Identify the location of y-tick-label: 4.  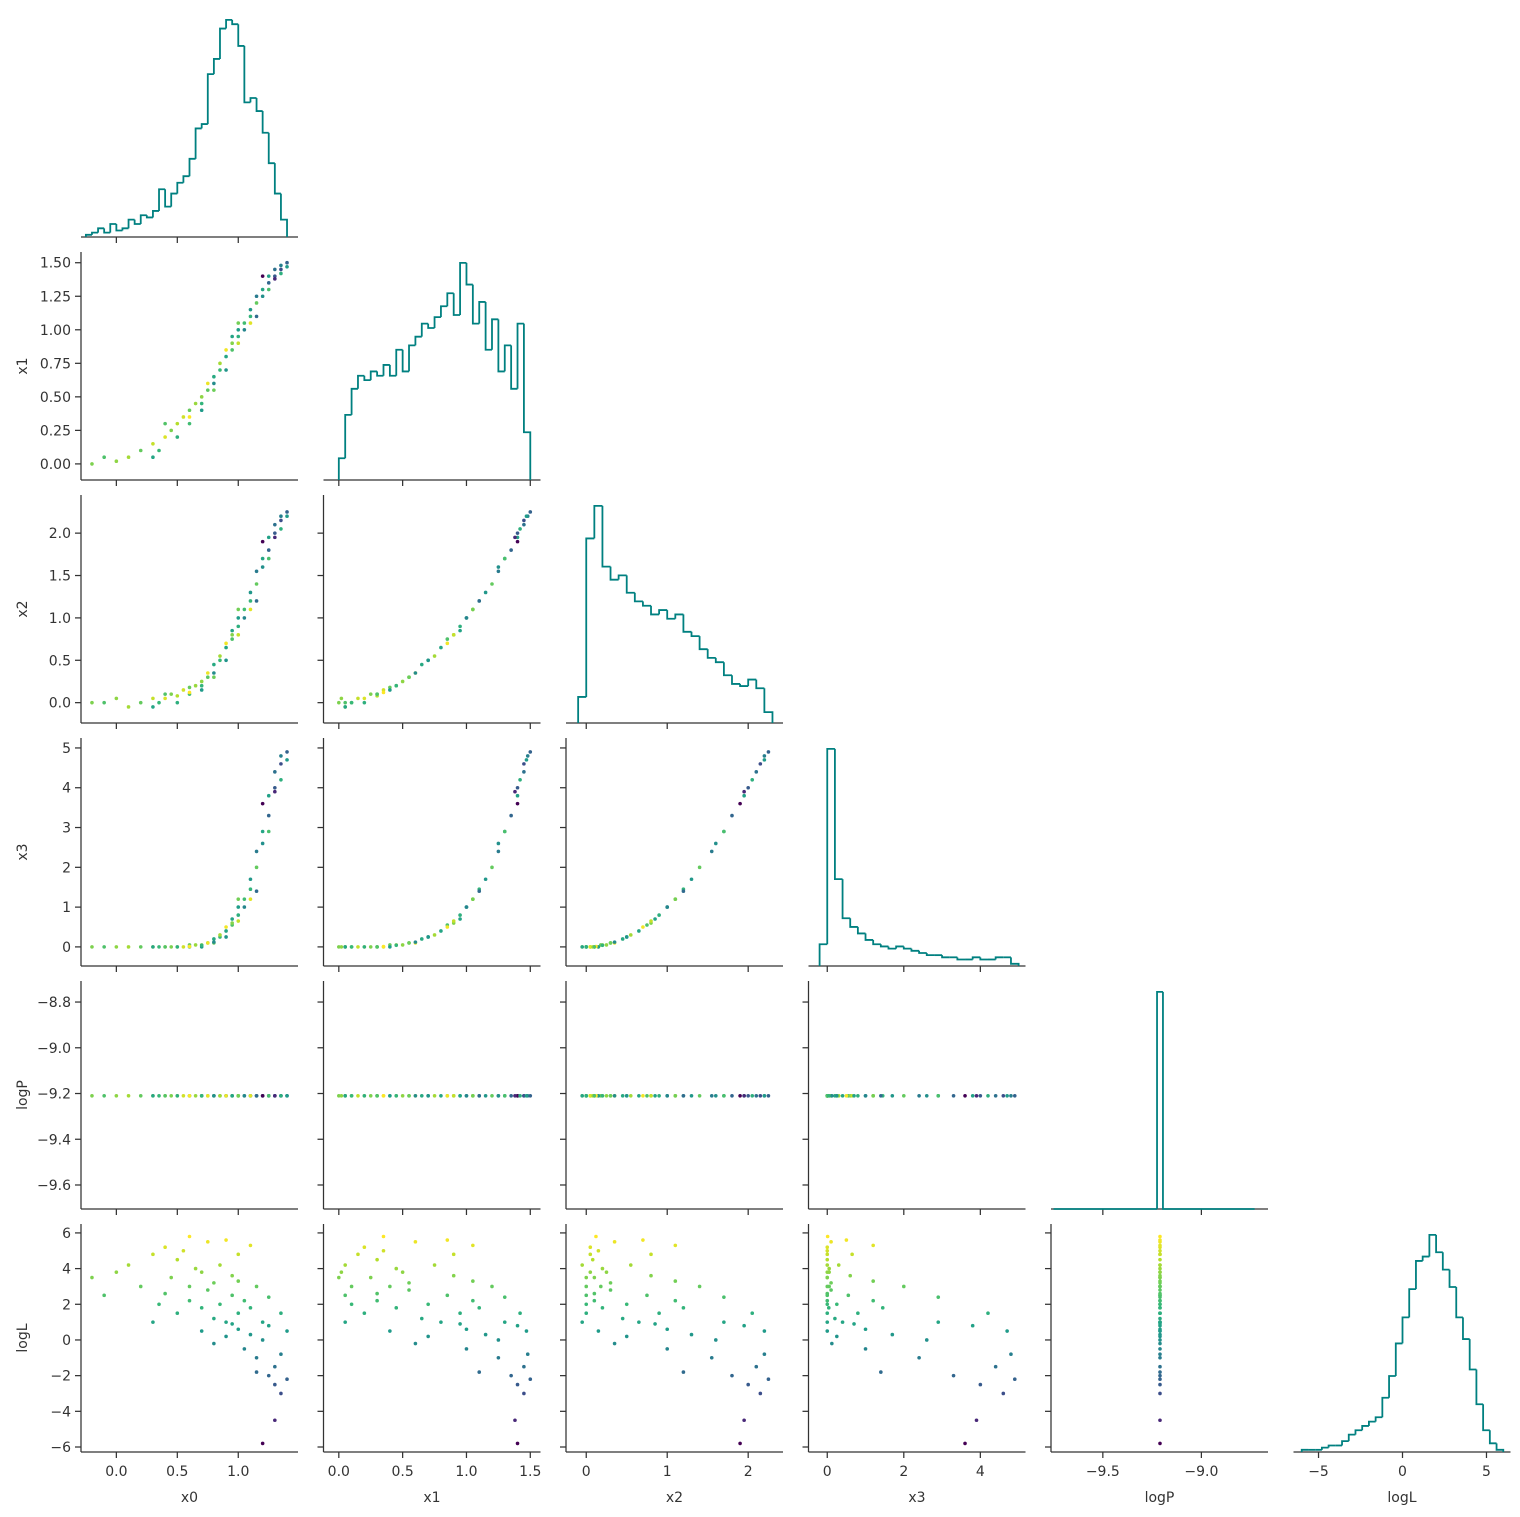
(66, 1270).